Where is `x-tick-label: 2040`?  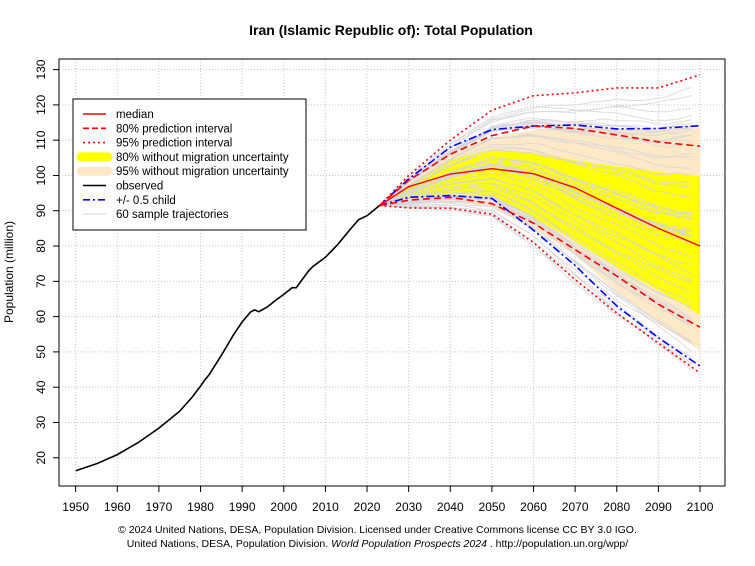 x-tick-label: 2040 is located at coordinates (450, 507).